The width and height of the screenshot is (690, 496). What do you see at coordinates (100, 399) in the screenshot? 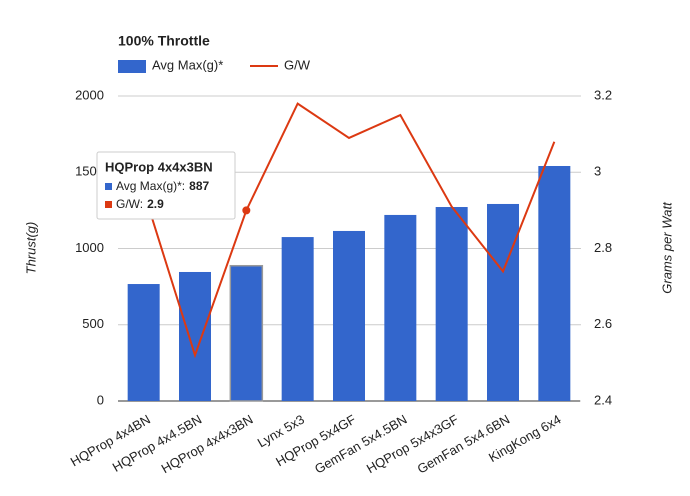
I see `y-tick-label: 0` at bounding box center [100, 399].